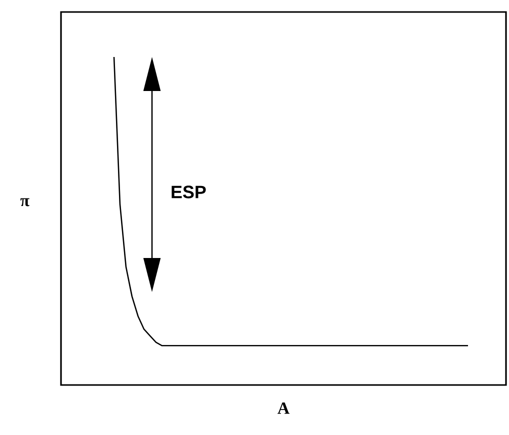 The width and height of the screenshot is (509, 435). What do you see at coordinates (284, 408) in the screenshot?
I see `x-axis-title: A` at bounding box center [284, 408].